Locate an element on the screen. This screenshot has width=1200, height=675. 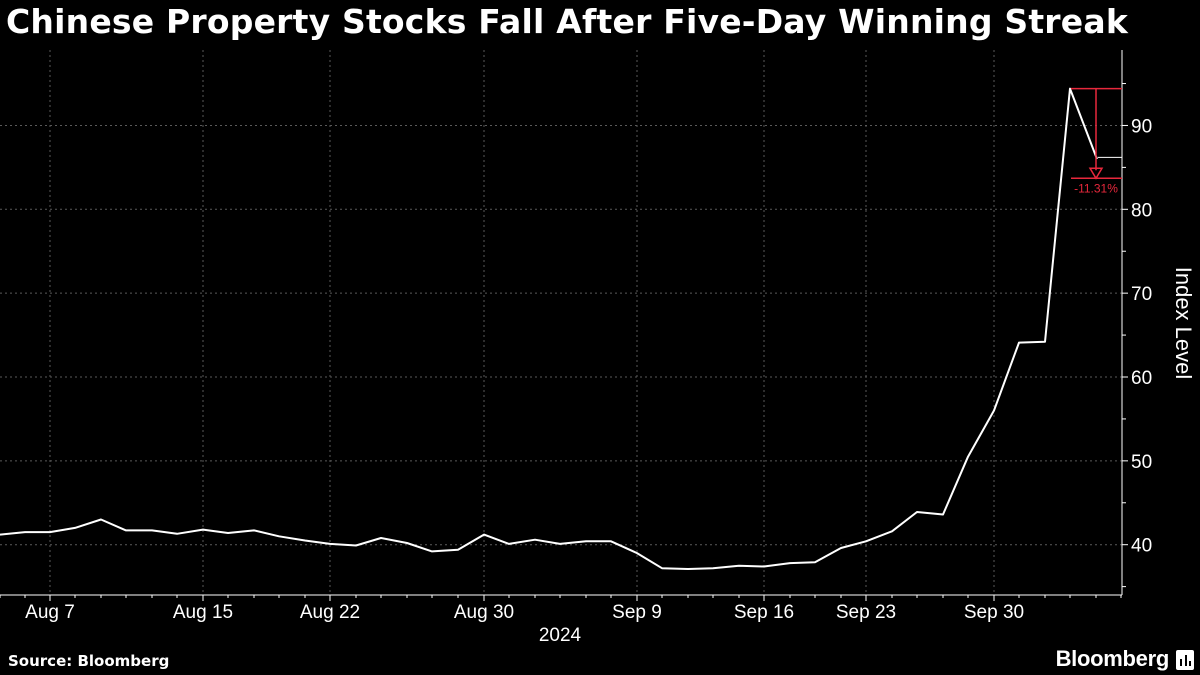
y-tick-label: 40 is located at coordinates (1141, 546).